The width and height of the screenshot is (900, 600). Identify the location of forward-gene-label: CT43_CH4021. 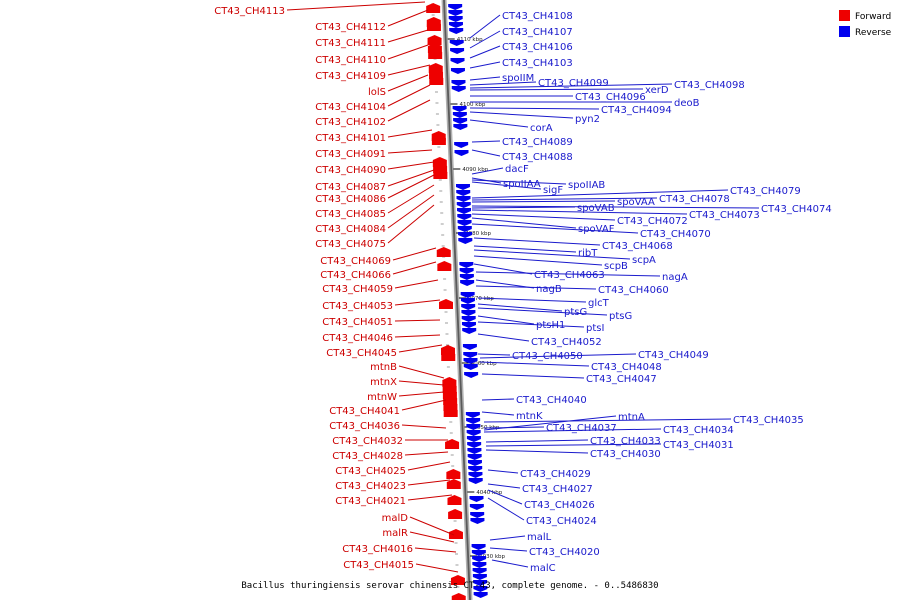
(370, 501).